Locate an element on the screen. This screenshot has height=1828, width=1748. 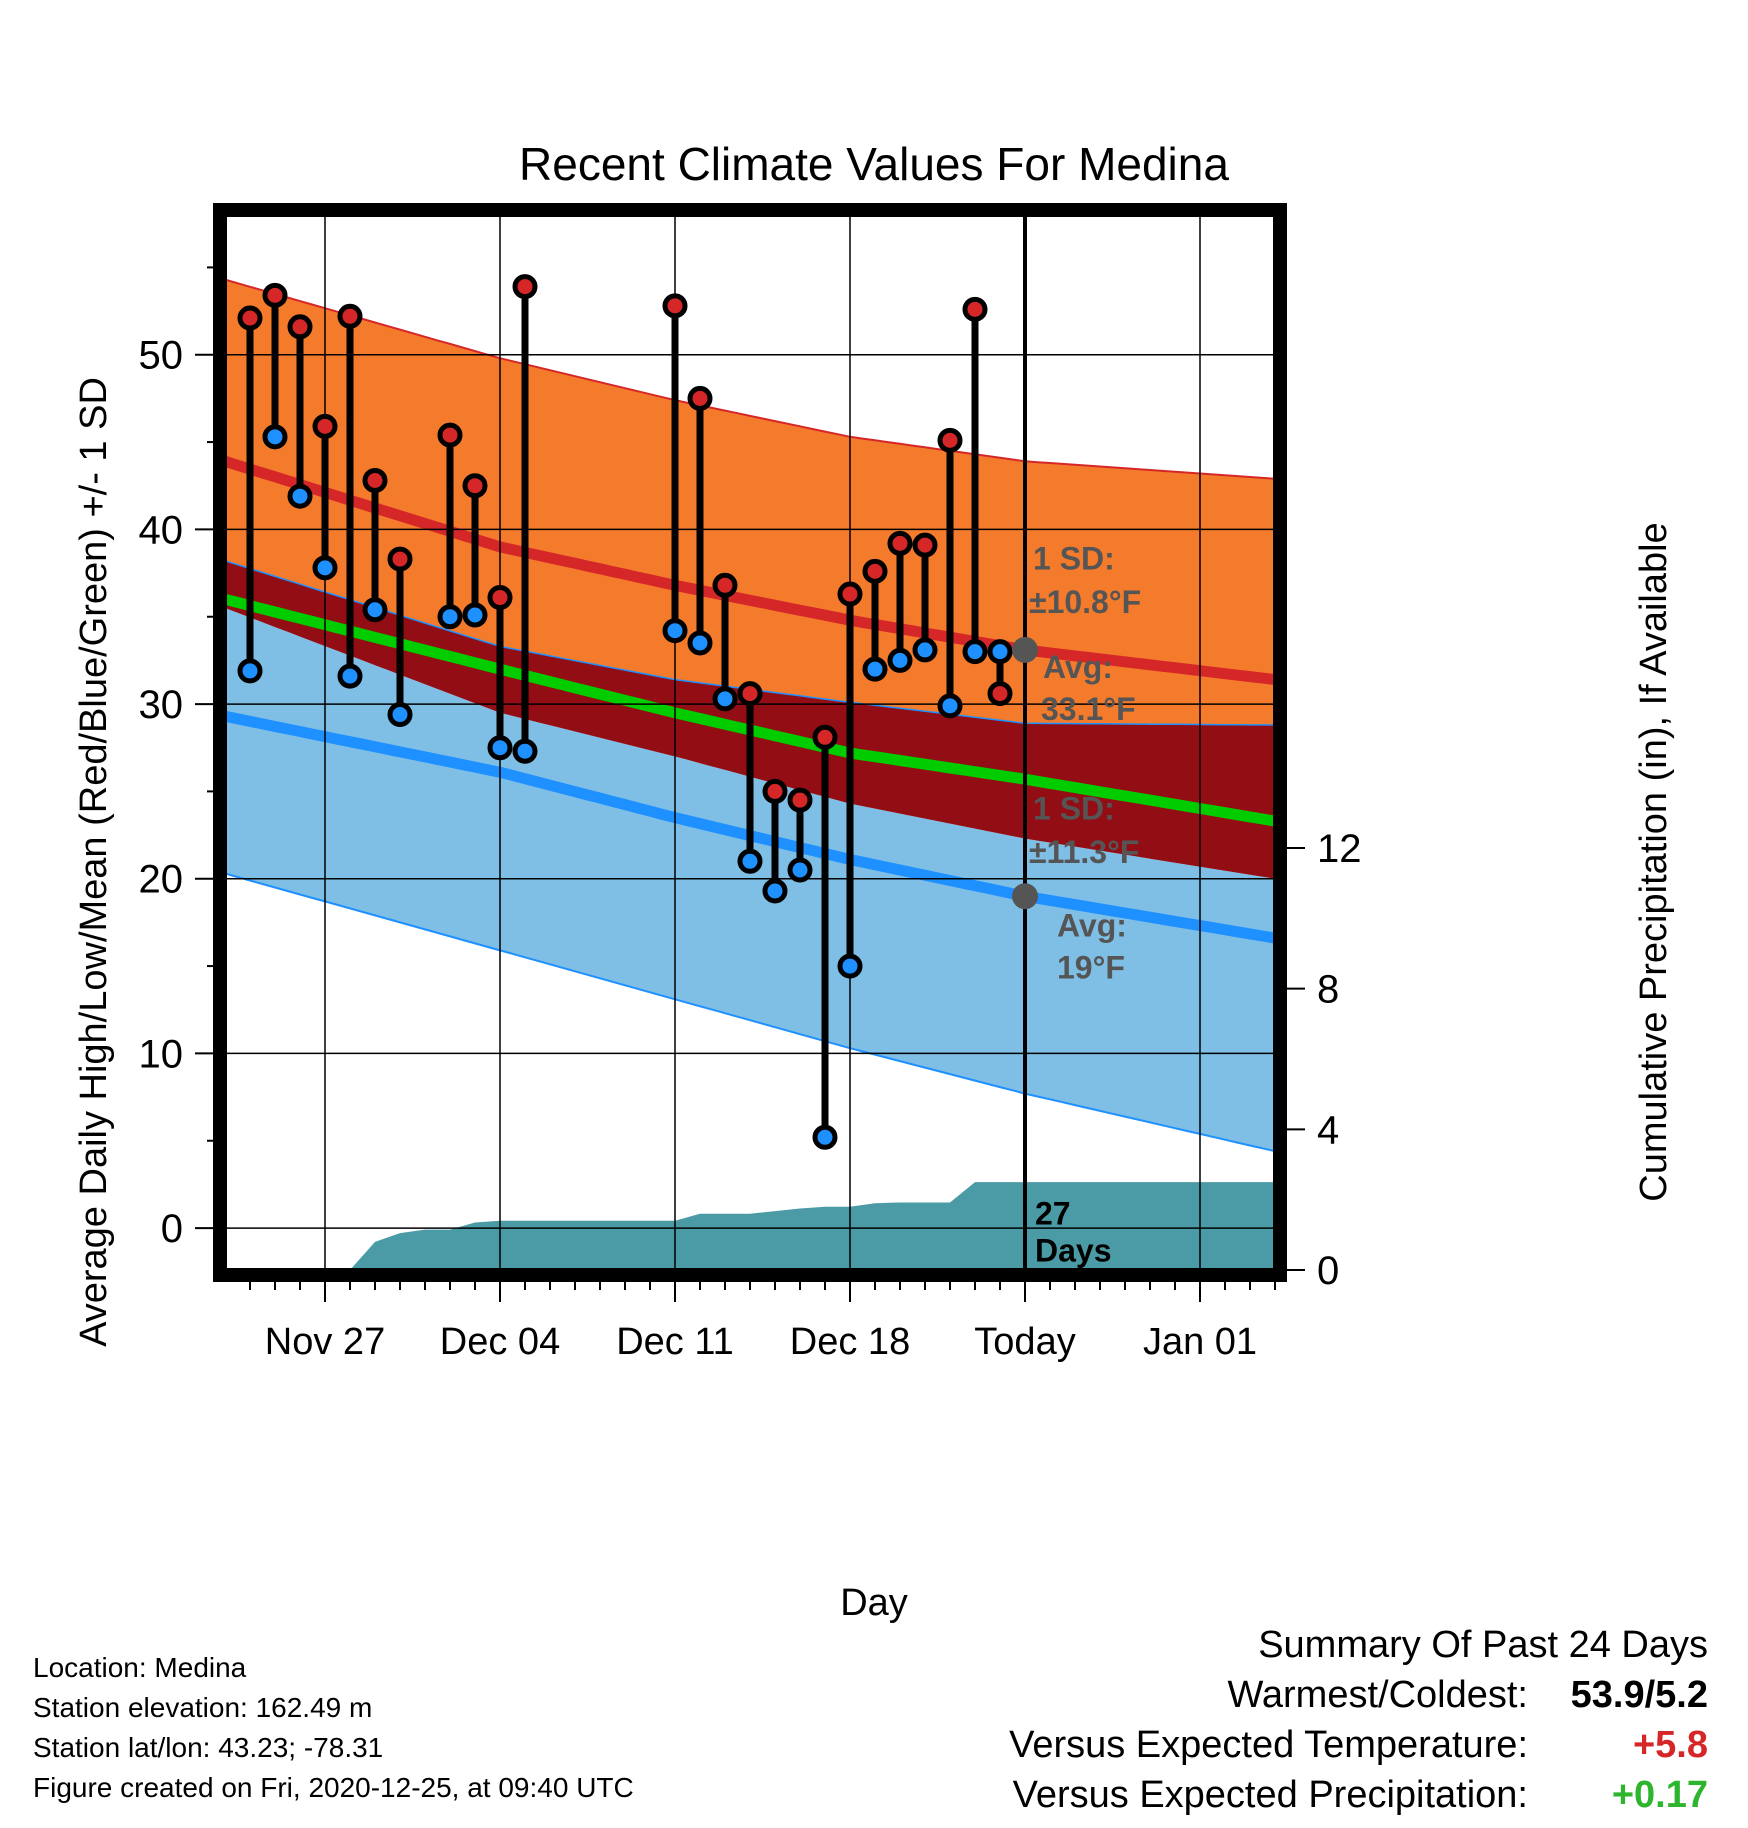
low-lower-edge is located at coordinates (750, 1012).